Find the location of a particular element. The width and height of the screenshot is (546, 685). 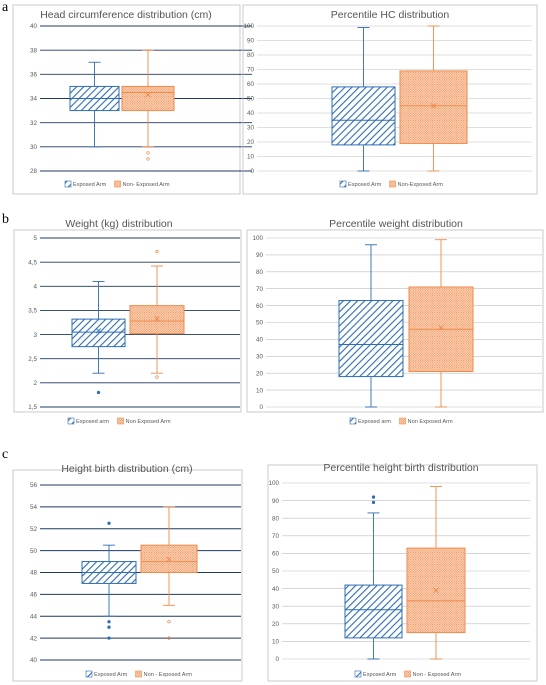

y-tick-label: 1,5 is located at coordinates (32, 407).